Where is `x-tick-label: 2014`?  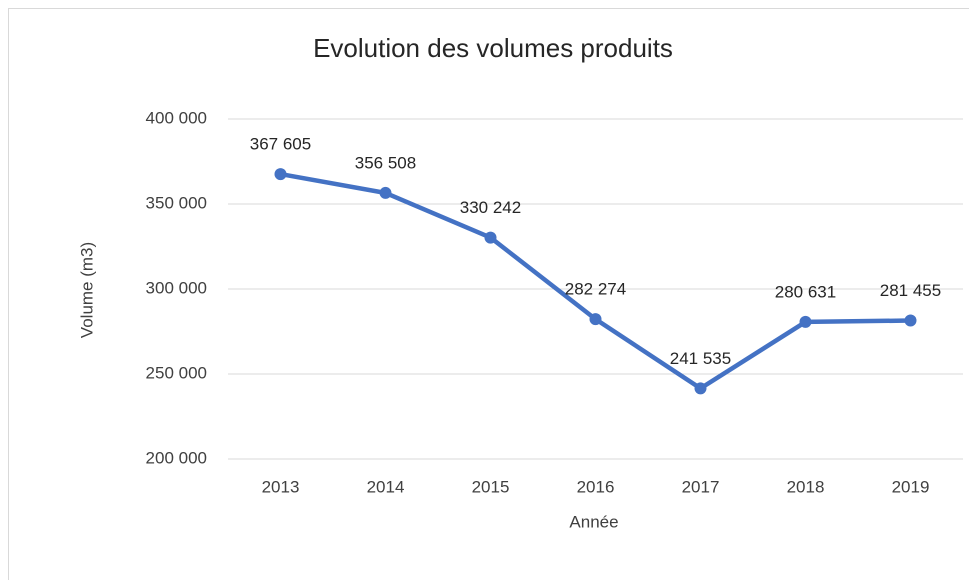
x-tick-label: 2014 is located at coordinates (386, 486).